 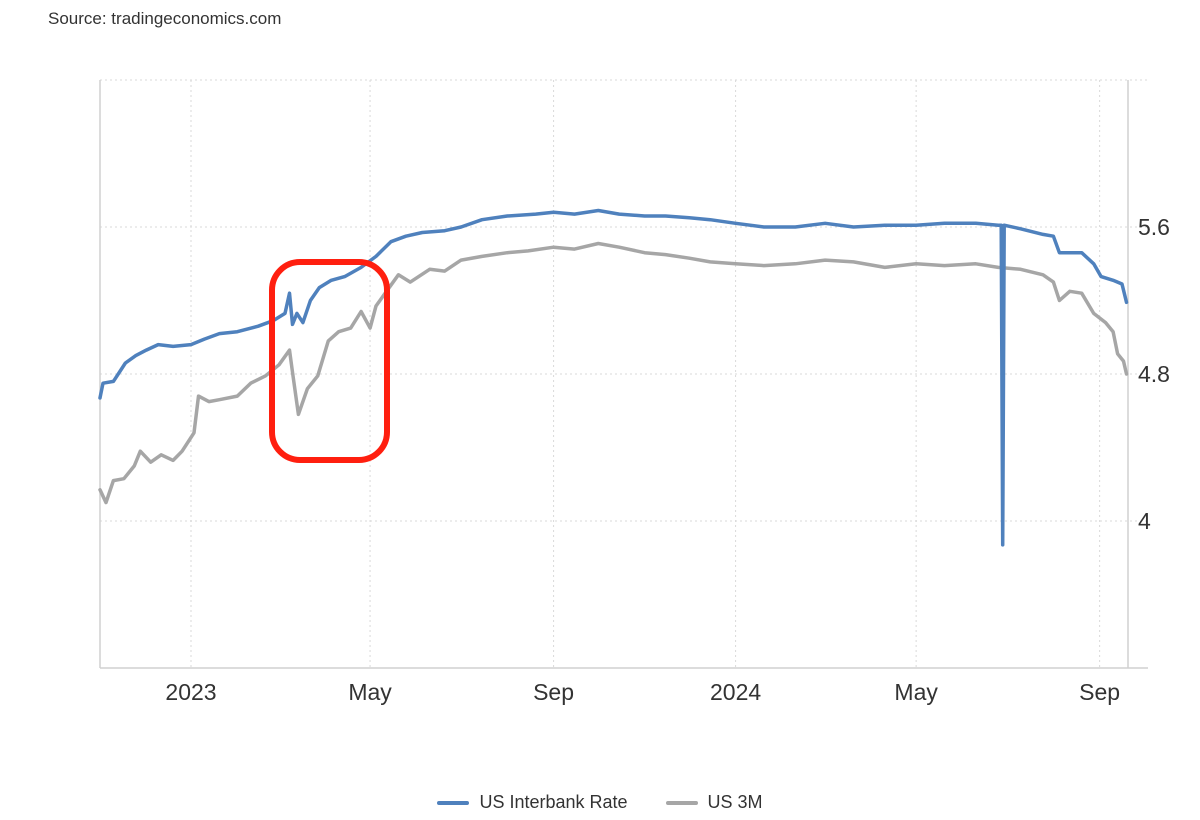 What do you see at coordinates (1144, 521) in the screenshot?
I see `y-tick-label: 4` at bounding box center [1144, 521].